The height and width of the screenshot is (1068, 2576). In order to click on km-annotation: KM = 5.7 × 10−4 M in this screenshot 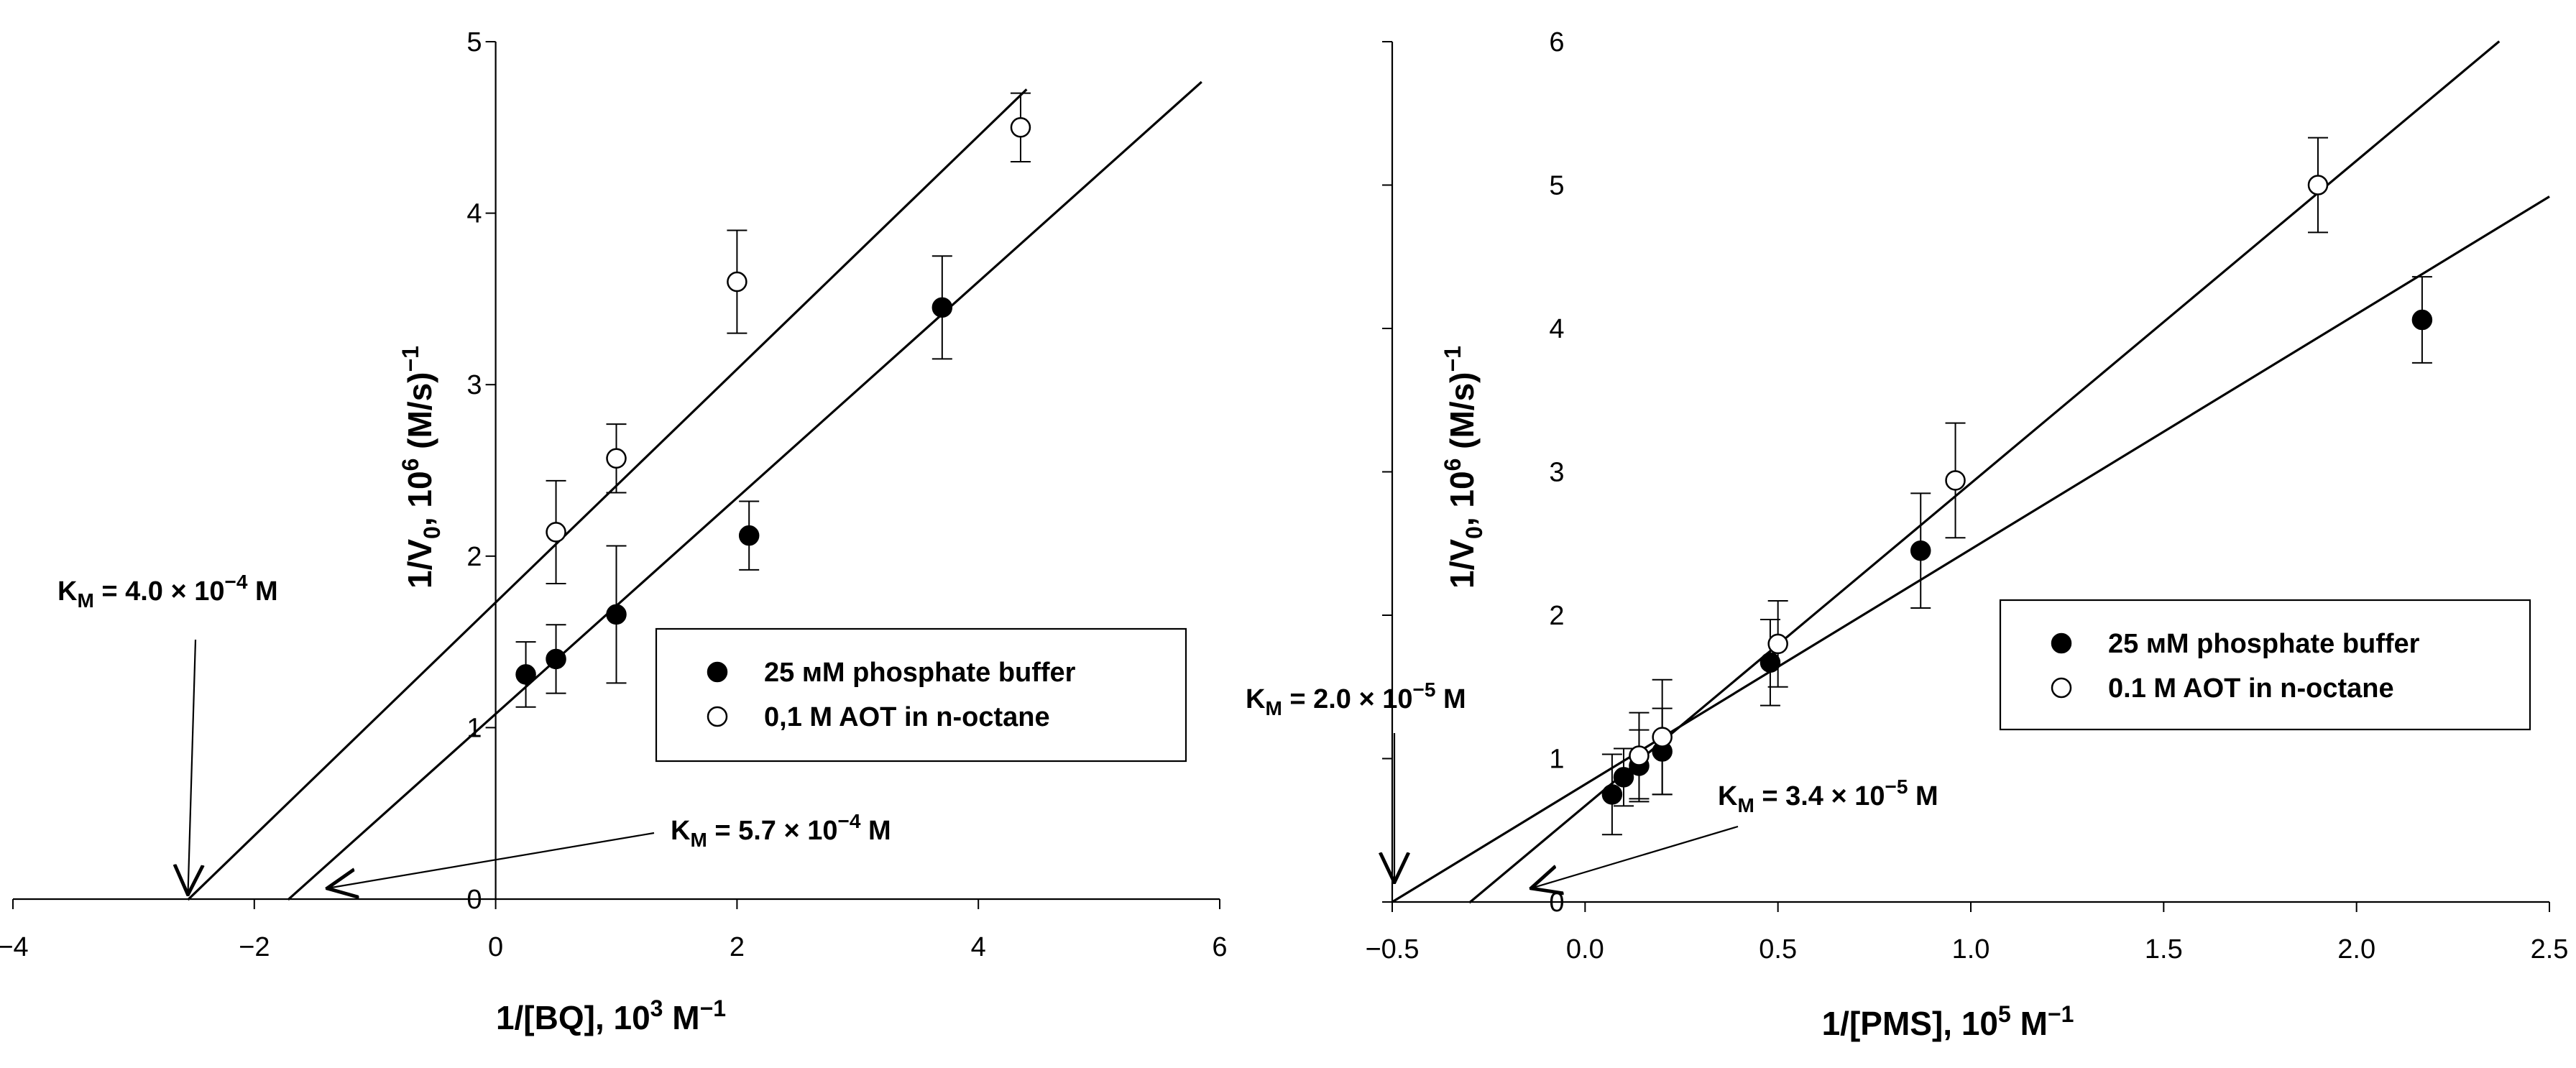, I will do `click(781, 830)`.